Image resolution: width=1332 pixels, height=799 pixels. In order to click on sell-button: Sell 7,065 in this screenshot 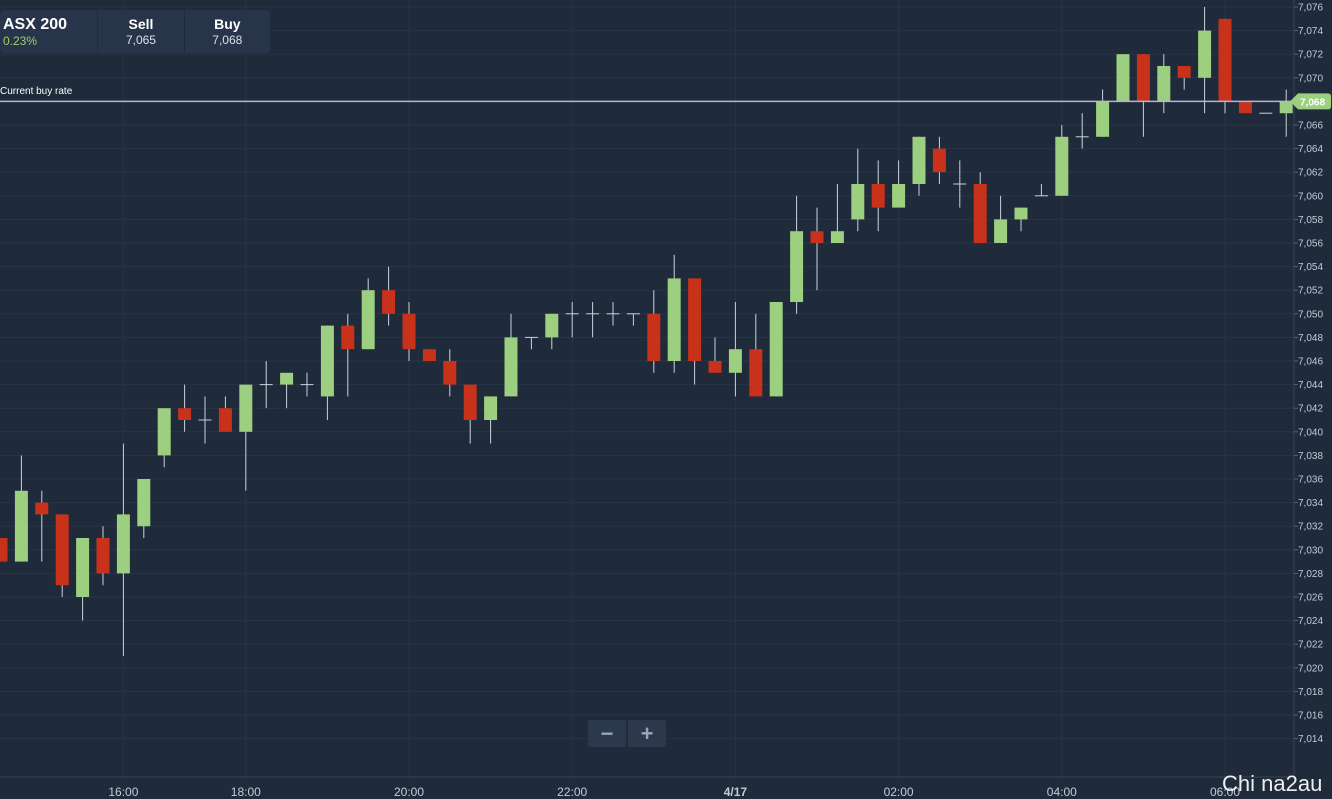, I will do `click(140, 31)`.